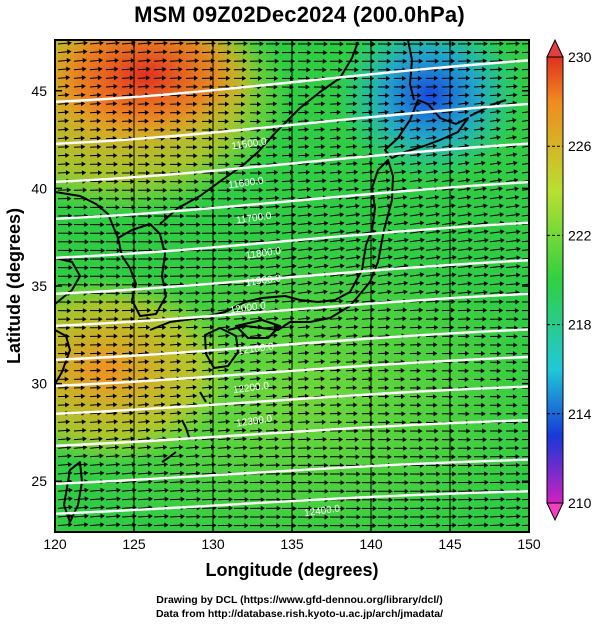 This screenshot has width=599, height=625. I want to click on coast-shikoku, so click(258, 329).